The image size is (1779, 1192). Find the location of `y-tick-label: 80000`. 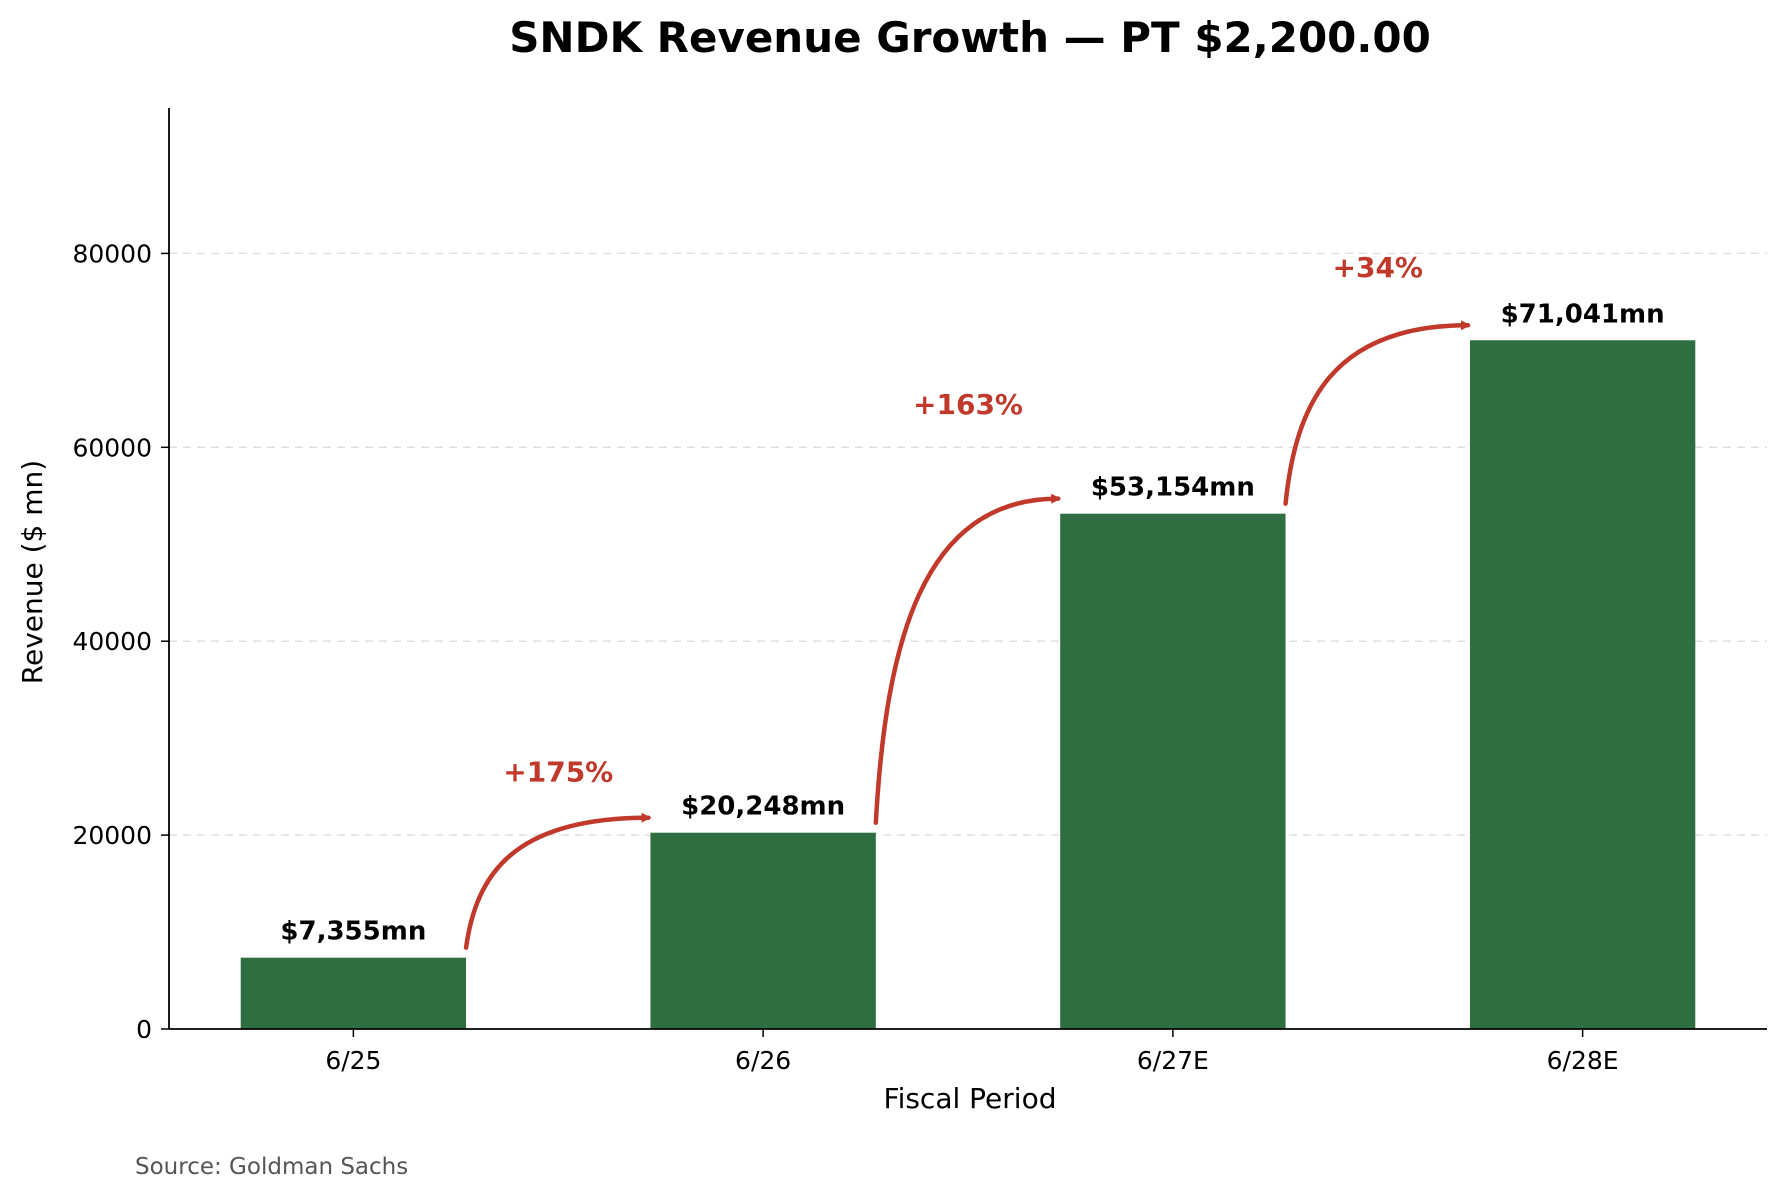

y-tick-label: 80000 is located at coordinates (112, 253).